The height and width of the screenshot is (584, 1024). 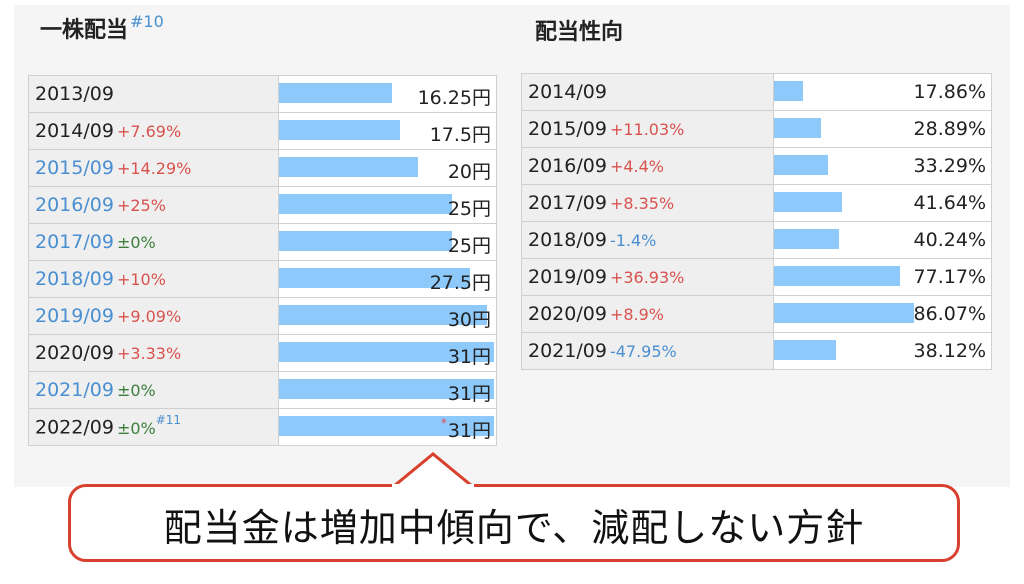 I want to click on year-cell: 2016/09 +25%, so click(x=153, y=205).